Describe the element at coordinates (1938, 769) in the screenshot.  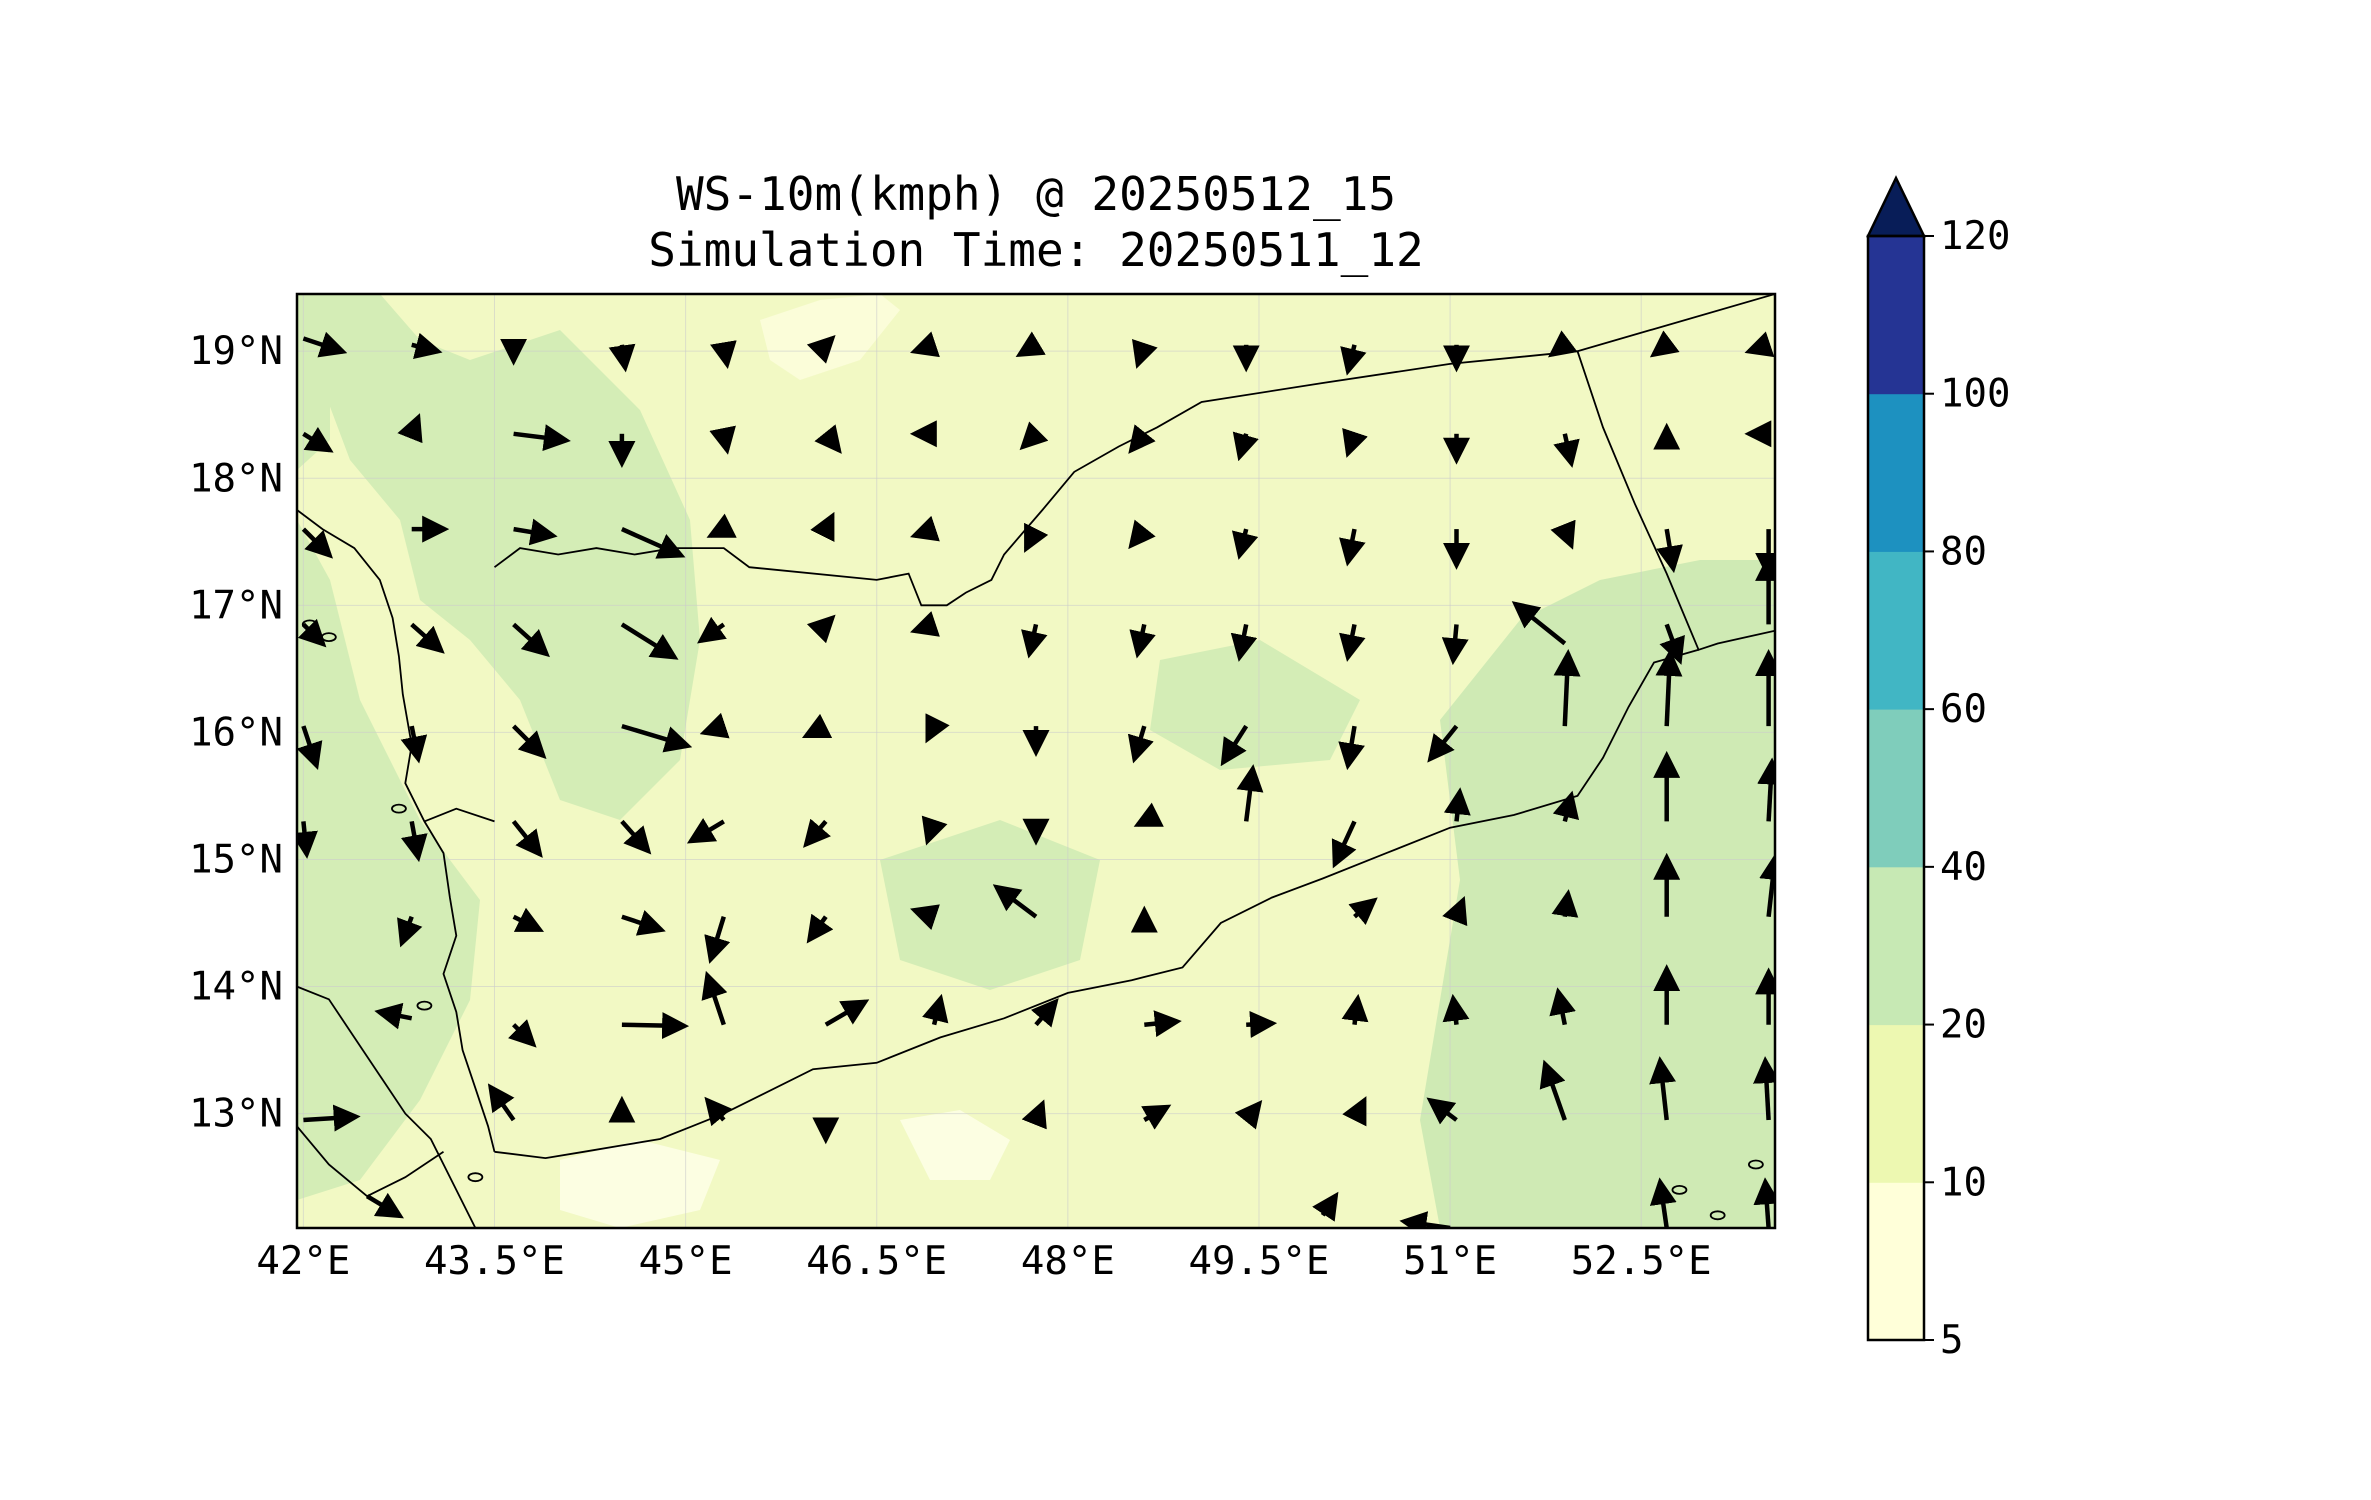
I see `colorbar: 5 10 20 40 60 80 100 120` at that location.